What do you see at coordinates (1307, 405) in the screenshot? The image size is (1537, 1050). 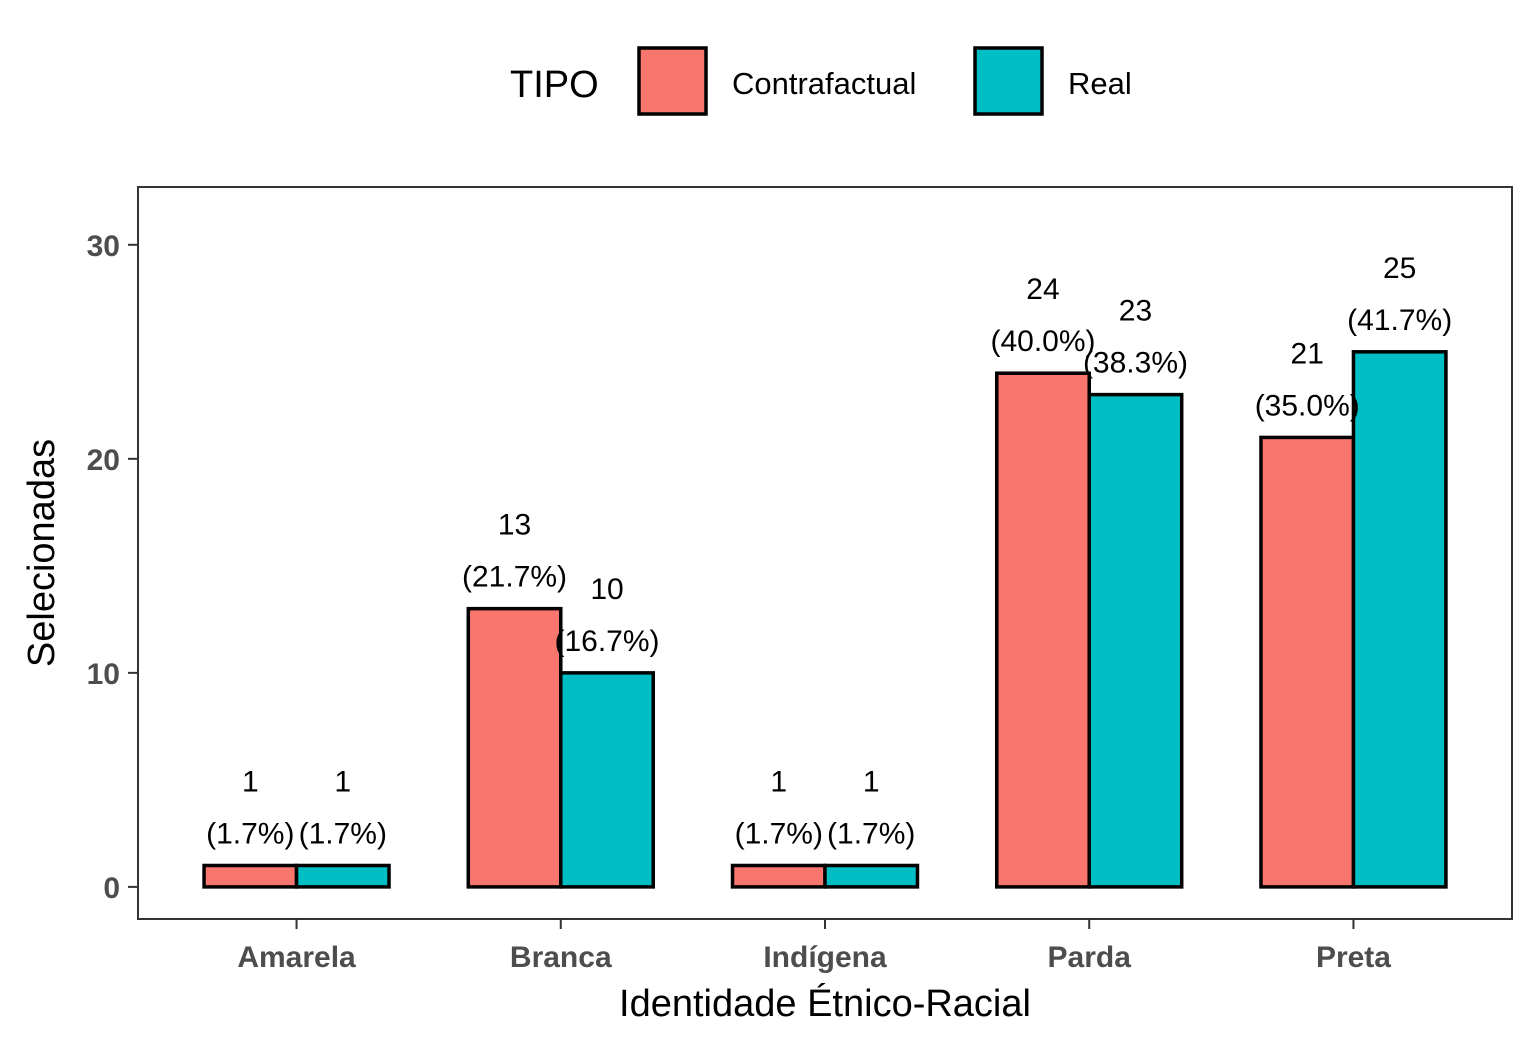 I see `data-label-pct-contrafactual-4: (35.0%)` at bounding box center [1307, 405].